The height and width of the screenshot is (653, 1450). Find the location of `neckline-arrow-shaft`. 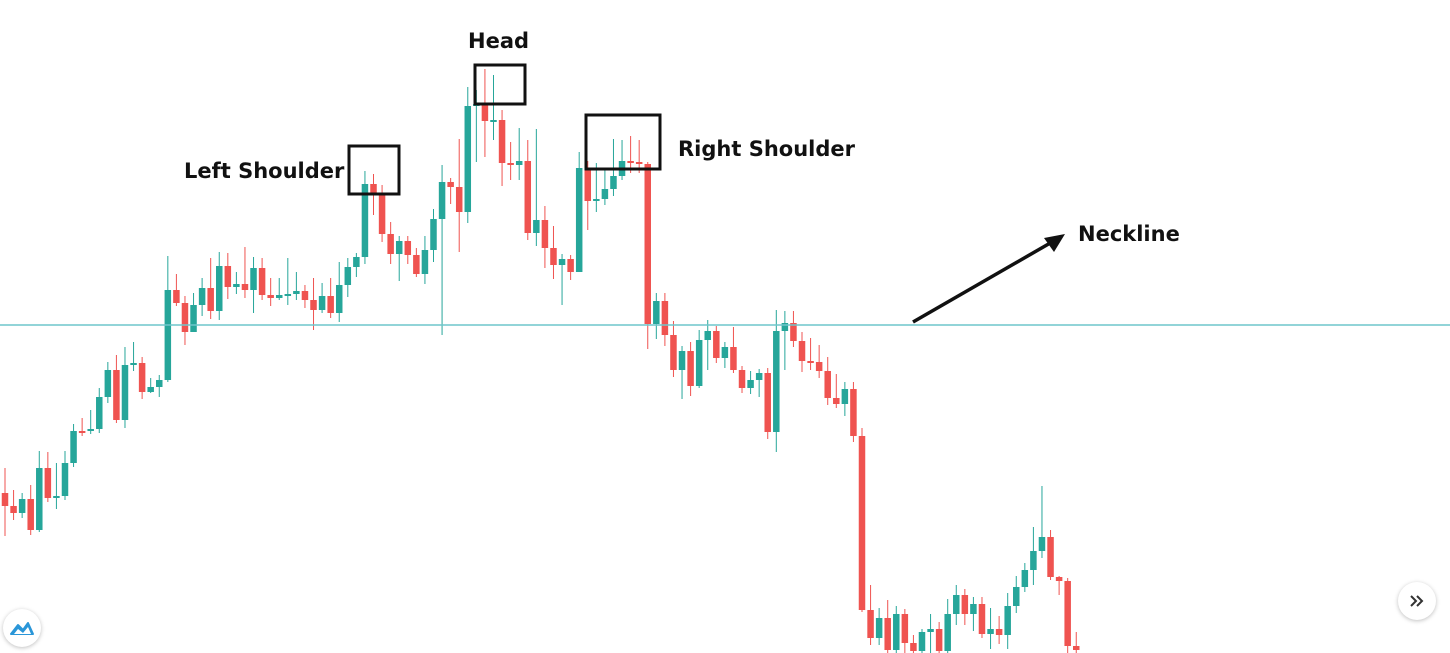

neckline-arrow-shaft is located at coordinates (982, 282).